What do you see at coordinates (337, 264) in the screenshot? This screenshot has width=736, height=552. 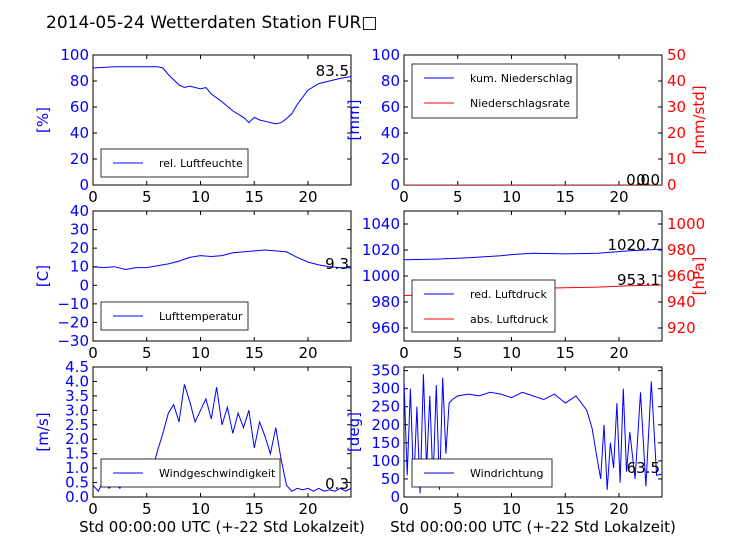 I see `last-value-label: 9.3` at bounding box center [337, 264].